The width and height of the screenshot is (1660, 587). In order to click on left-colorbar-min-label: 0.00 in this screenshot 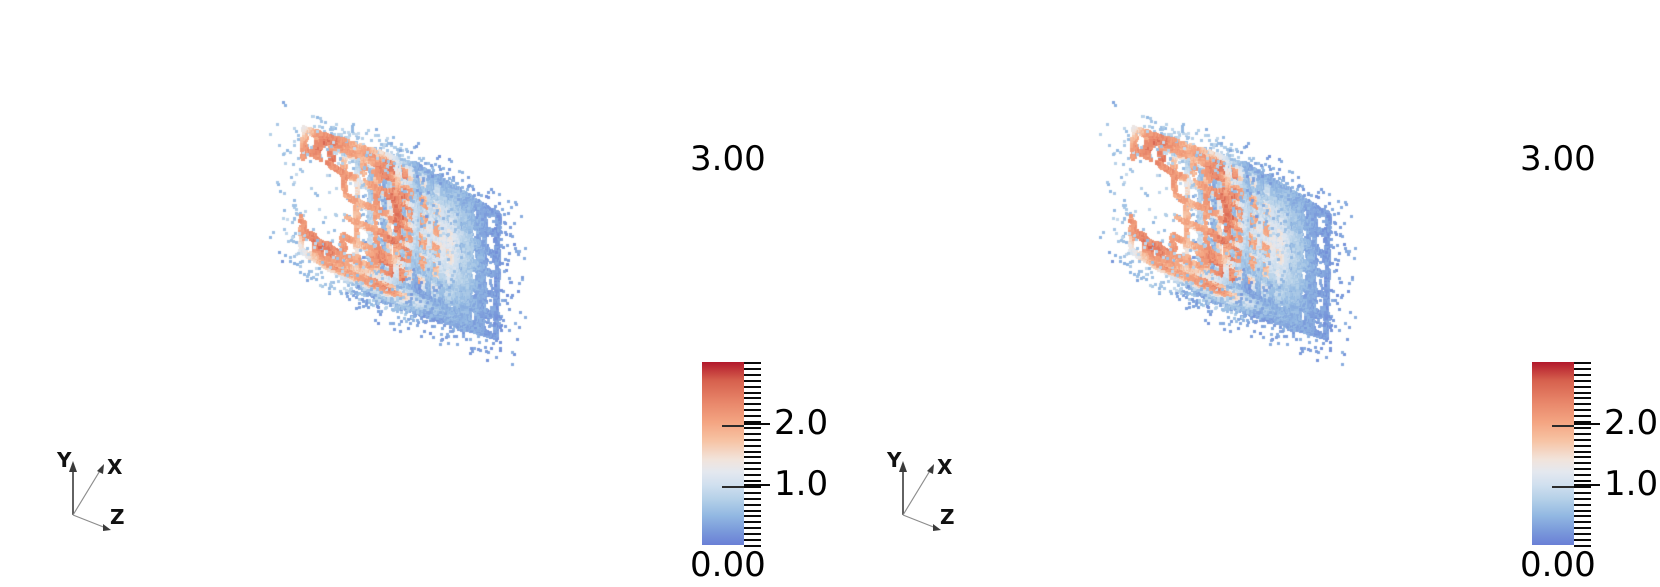, I will do `click(728, 565)`.